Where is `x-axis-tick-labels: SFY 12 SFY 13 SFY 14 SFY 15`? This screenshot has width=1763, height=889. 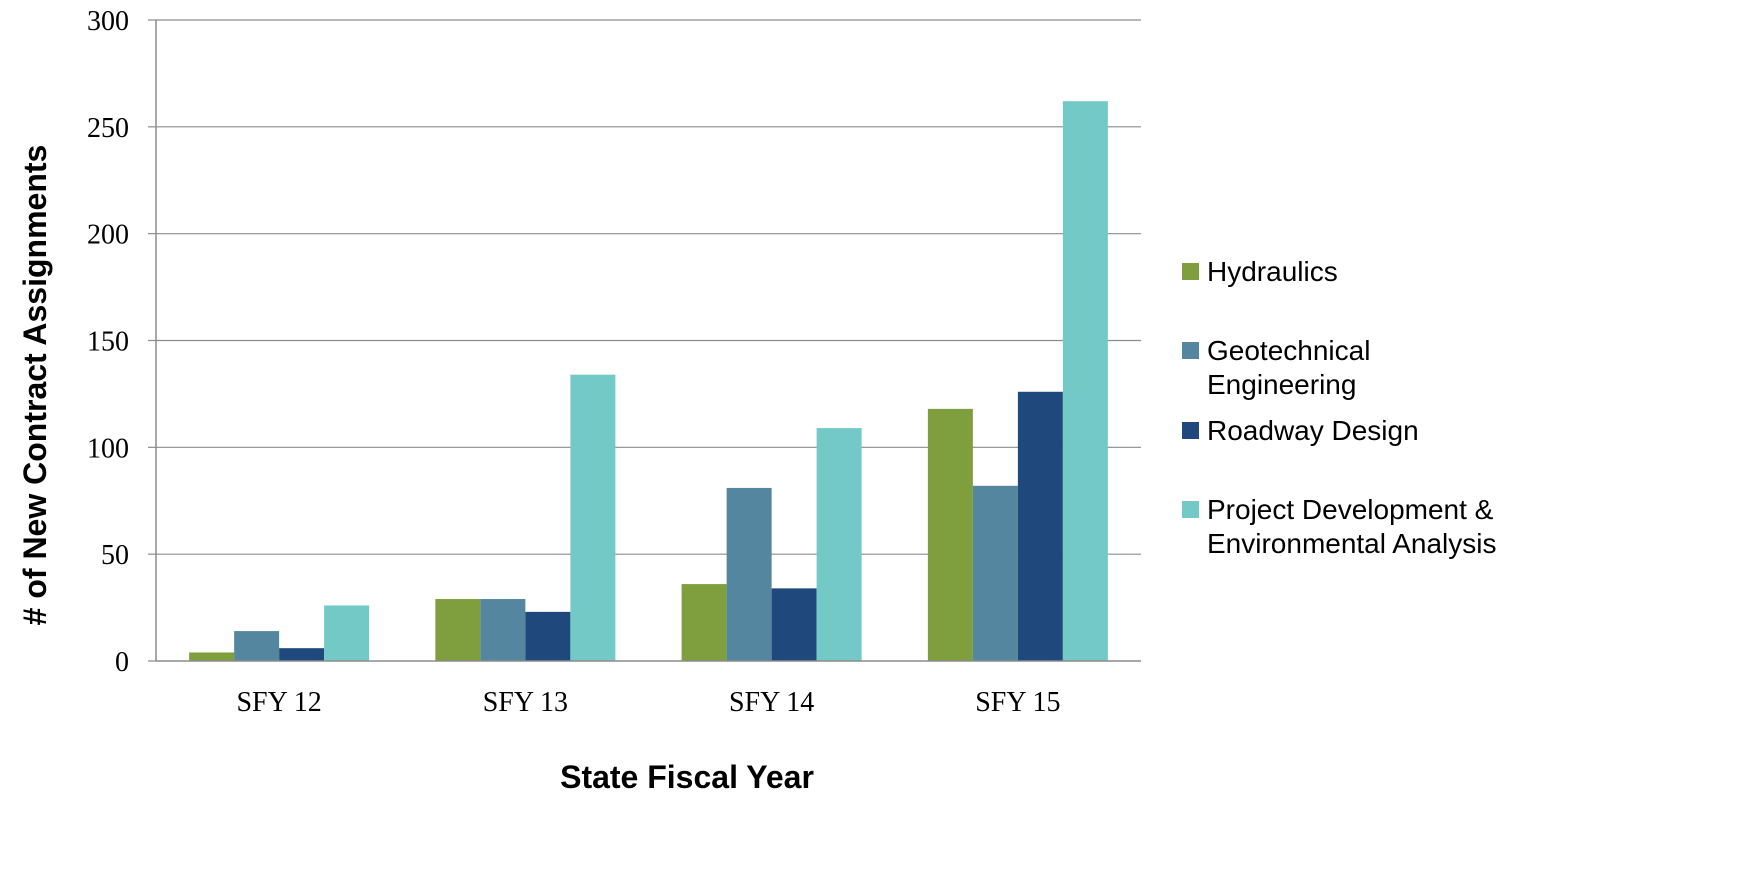
x-axis-tick-labels: SFY 12 SFY 13 SFY 14 SFY 15 is located at coordinates (648, 702).